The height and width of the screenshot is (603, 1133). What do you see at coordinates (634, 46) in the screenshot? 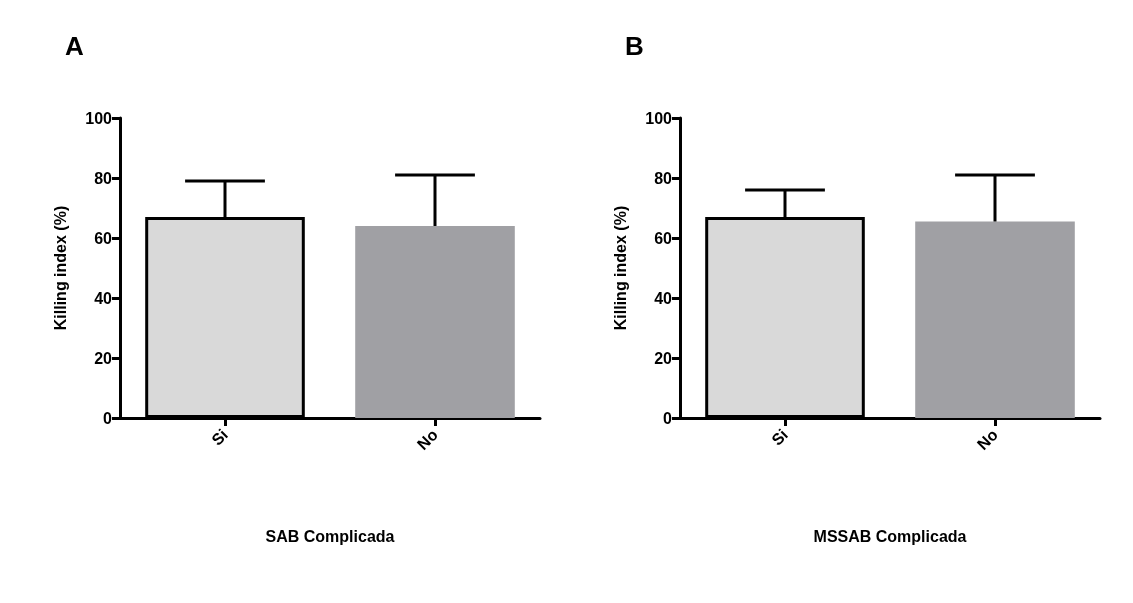
I see `chart-title: B` at bounding box center [634, 46].